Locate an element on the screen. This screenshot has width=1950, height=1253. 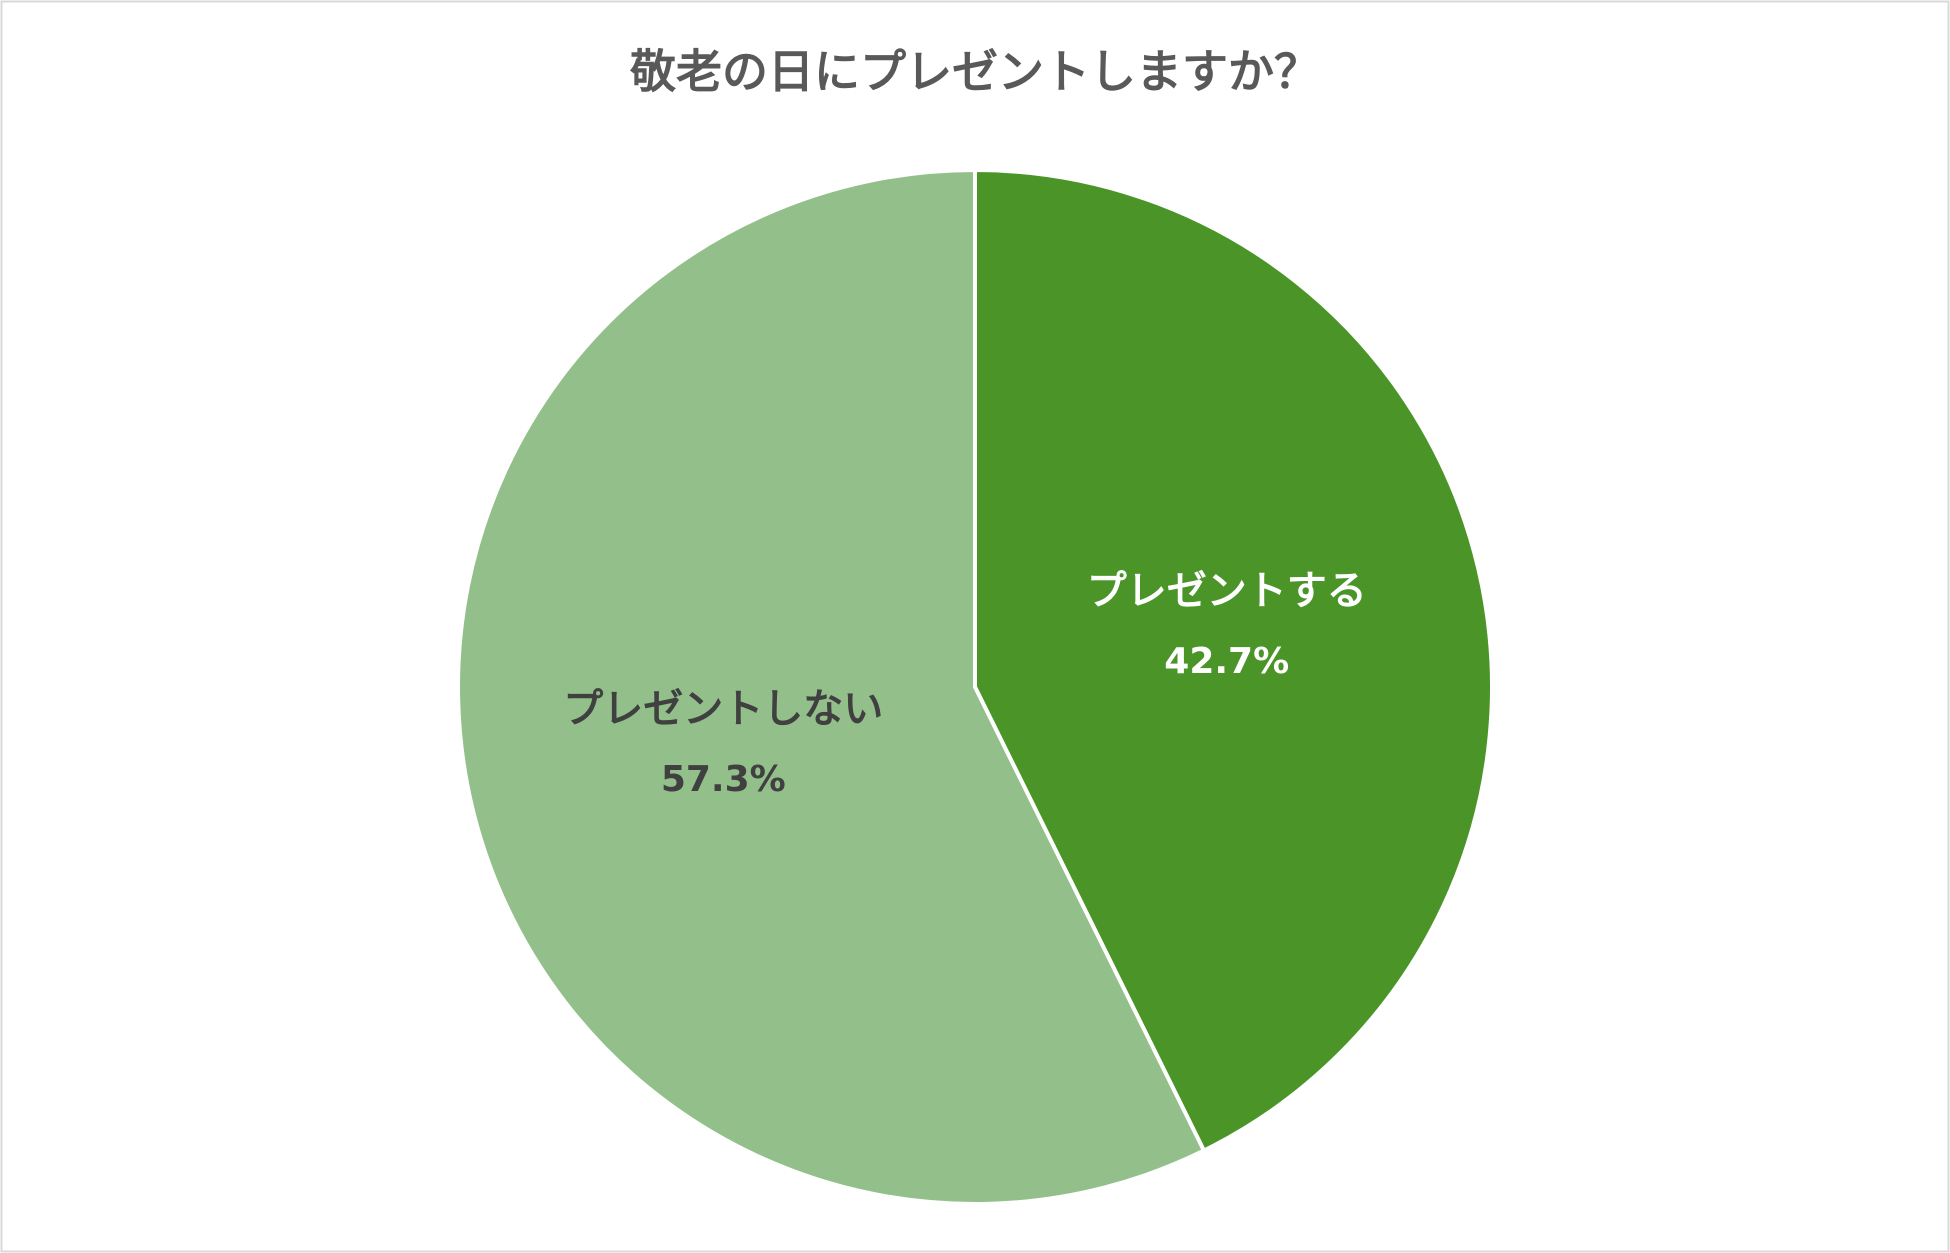
chart-title: 敬老の日にプレゼントしますか？ is located at coordinates (974, 72).